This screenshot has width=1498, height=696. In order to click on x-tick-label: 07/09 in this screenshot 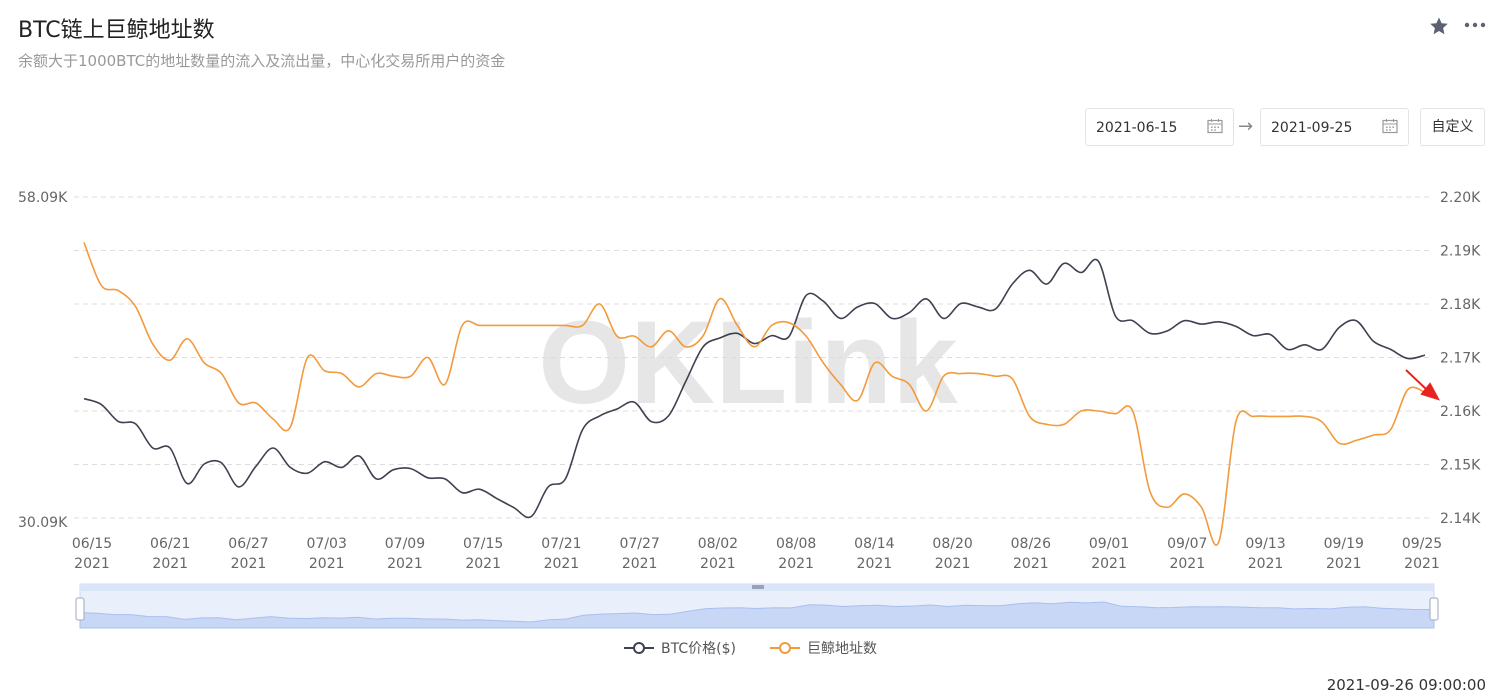, I will do `click(405, 544)`.